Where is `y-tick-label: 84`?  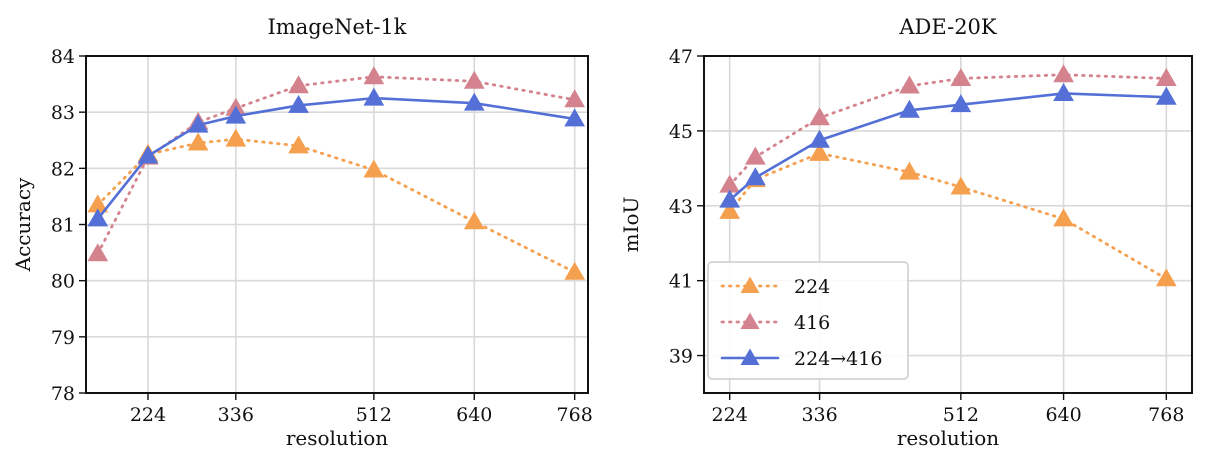 y-tick-label: 84 is located at coordinates (63, 57).